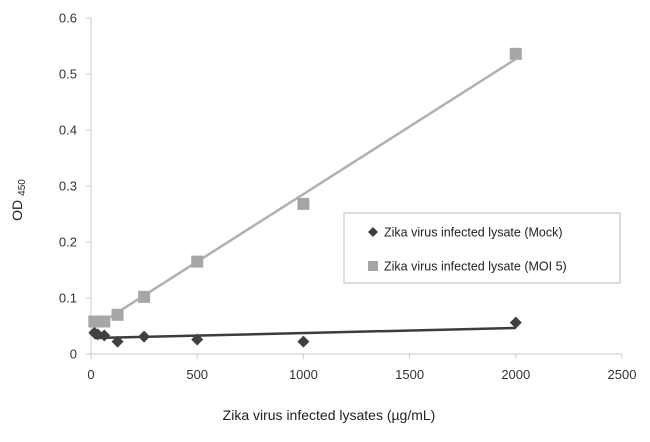  I want to click on y-tick-label: 0.4, so click(68, 130).